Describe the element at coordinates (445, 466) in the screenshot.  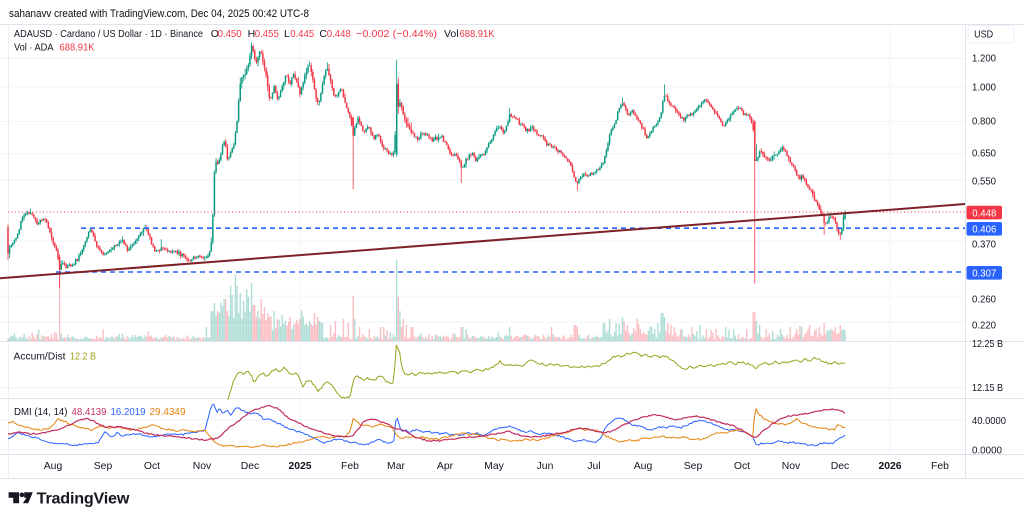
I see `svg-text: Apr` at that location.